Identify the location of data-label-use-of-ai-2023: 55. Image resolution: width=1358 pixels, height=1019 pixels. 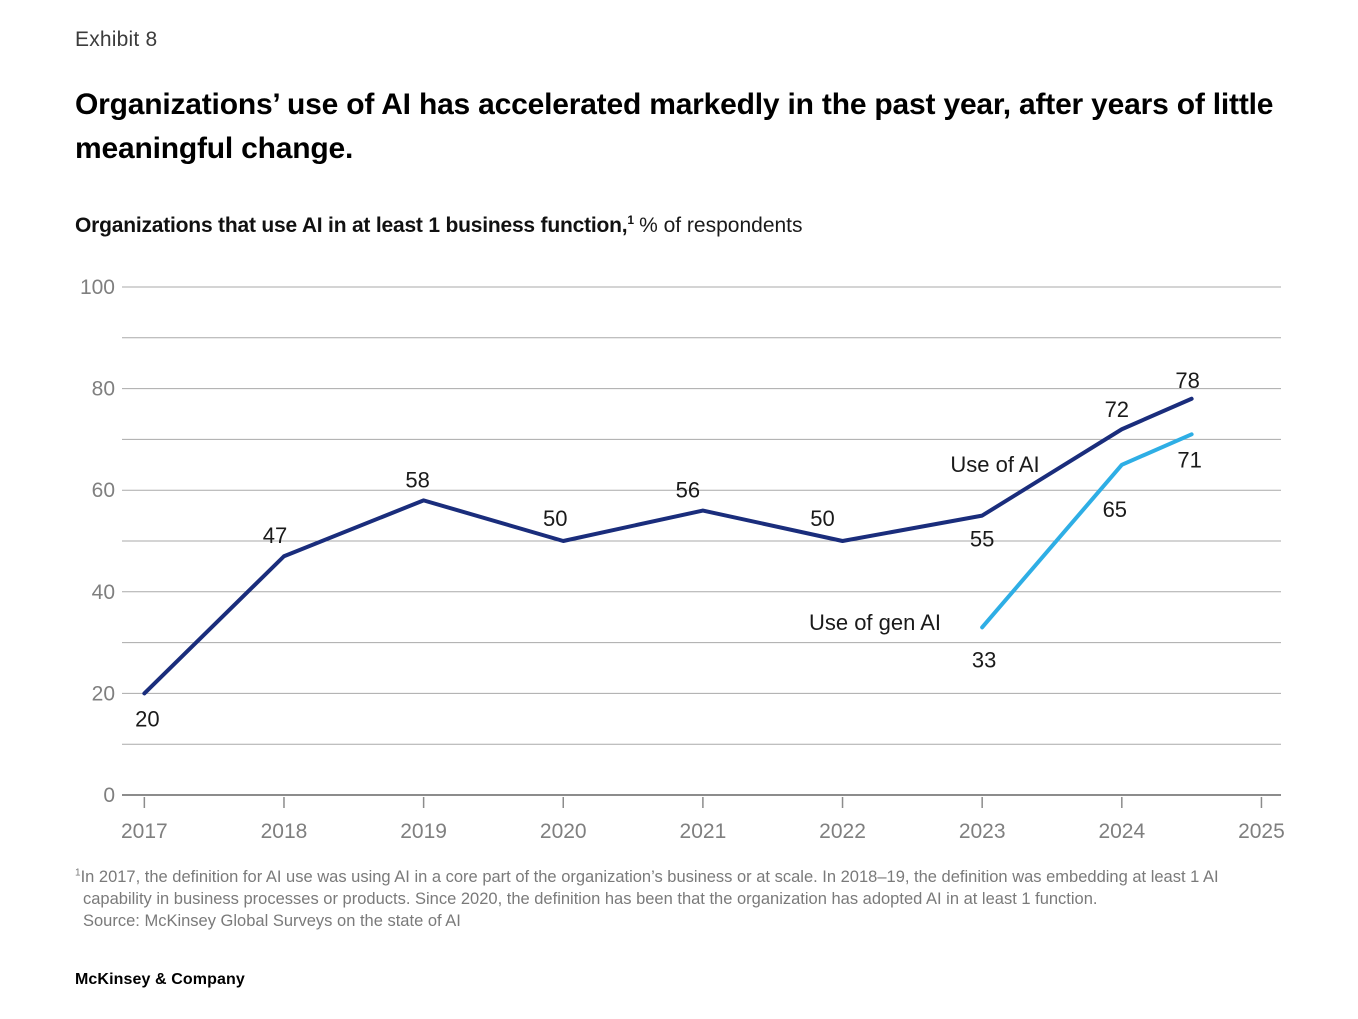
(982, 539).